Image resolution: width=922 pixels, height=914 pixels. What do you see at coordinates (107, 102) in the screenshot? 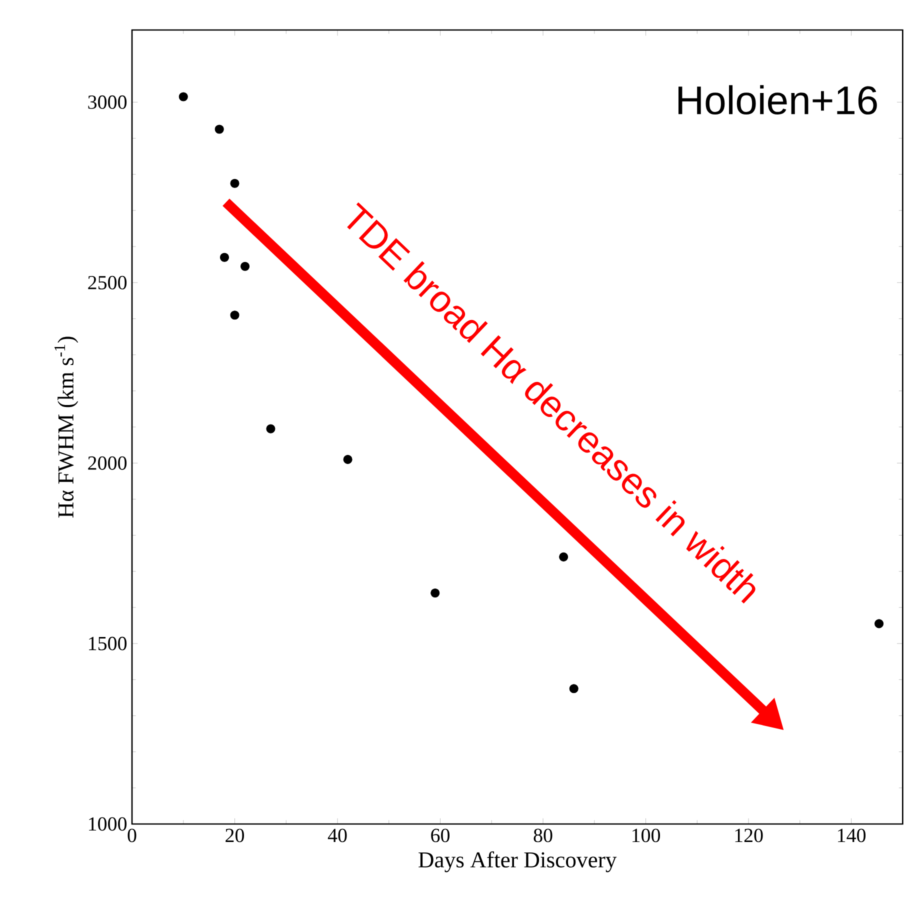
I see `y-tick-label: 3000` at bounding box center [107, 102].